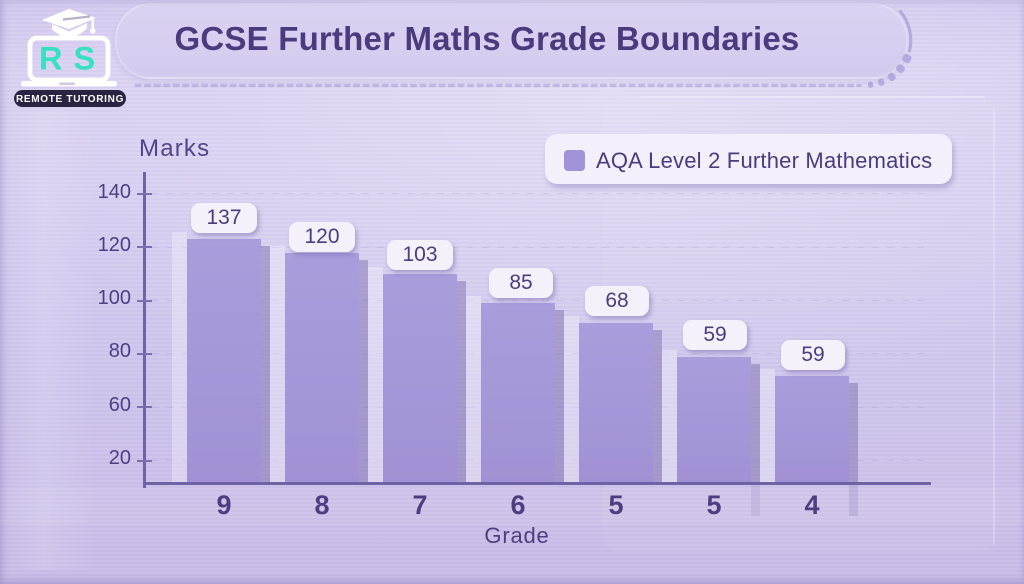 The image size is (1024, 584). I want to click on svg-text: RS, so click(72, 59).